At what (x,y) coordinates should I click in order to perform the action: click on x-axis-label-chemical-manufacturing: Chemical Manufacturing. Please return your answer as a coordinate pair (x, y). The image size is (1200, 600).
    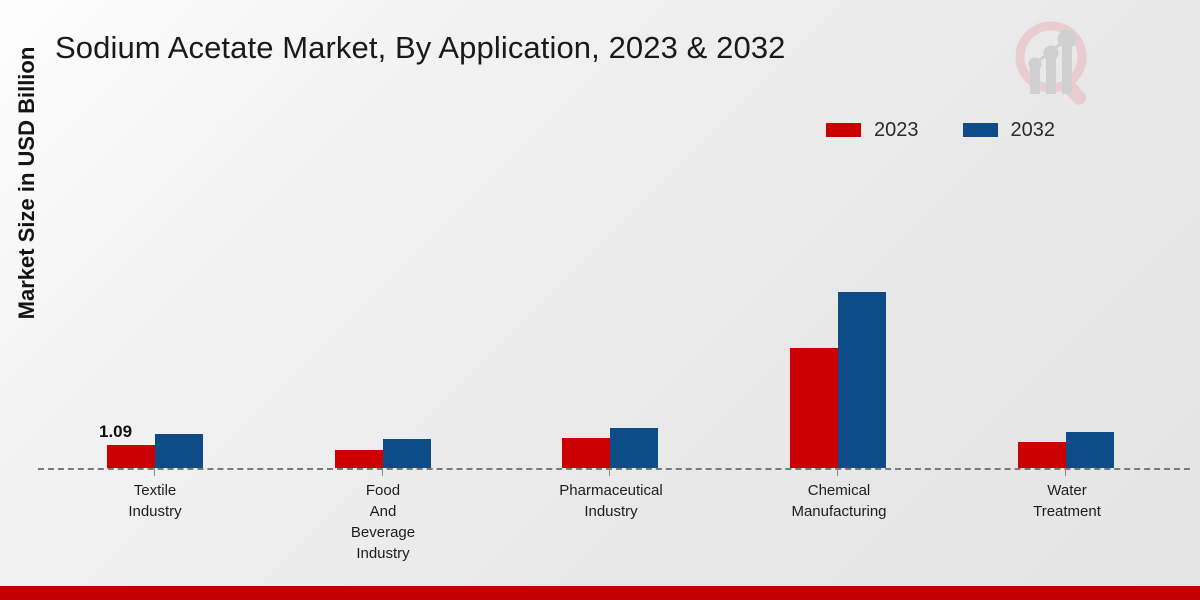
    Looking at the image, I should click on (839, 501).